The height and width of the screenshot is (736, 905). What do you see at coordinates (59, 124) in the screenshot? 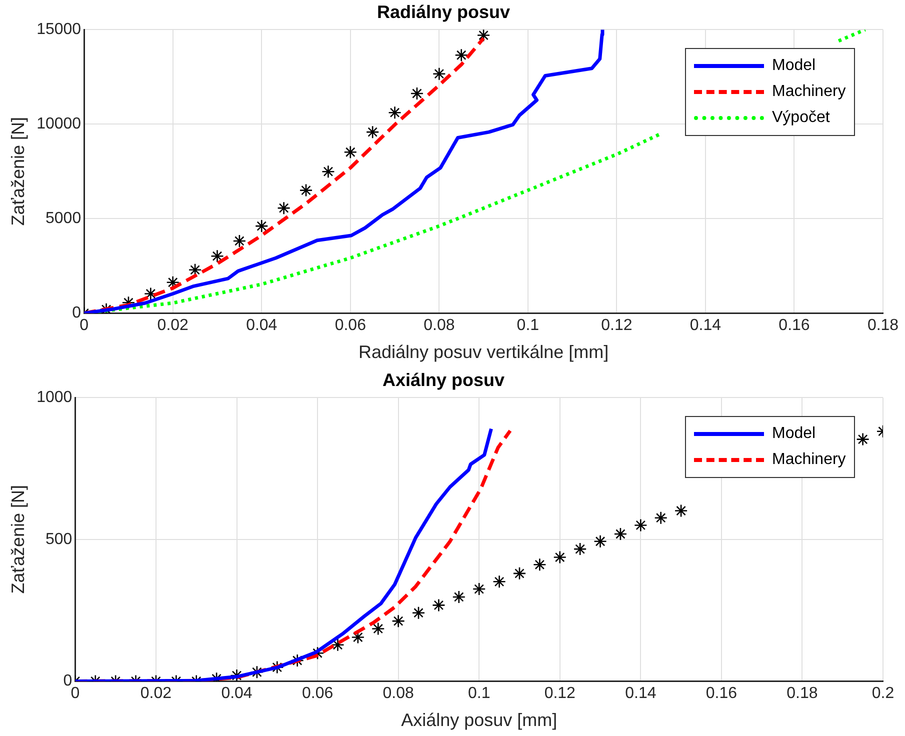
I see `y-tick-label: 10000` at bounding box center [59, 124].